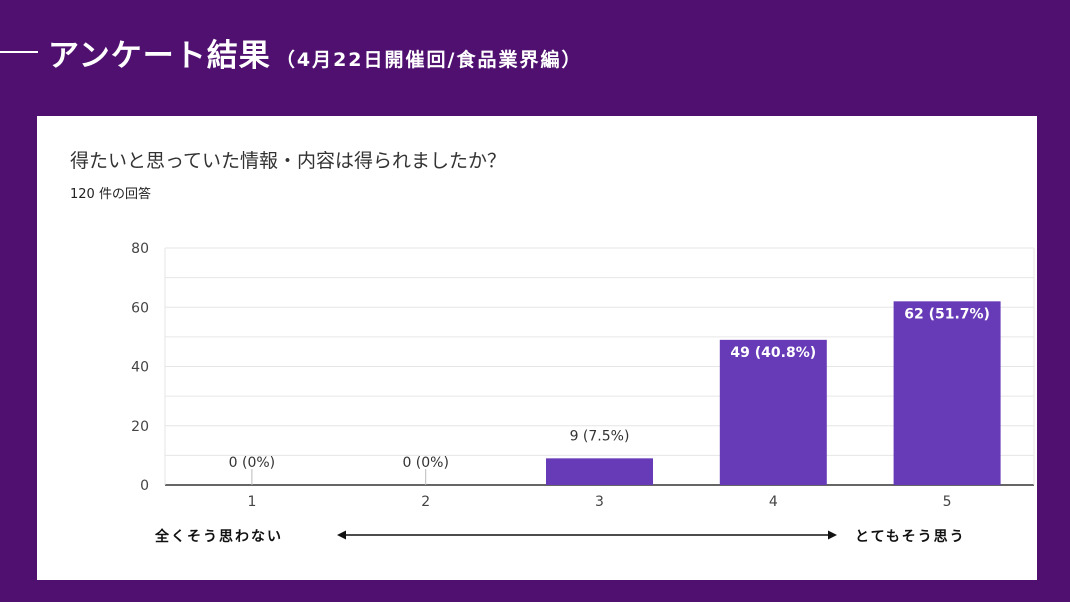 The image size is (1070, 602). What do you see at coordinates (429, 60) in the screenshot?
I see `page-subtitle: （4月22日開催回/食品業界編）` at bounding box center [429, 60].